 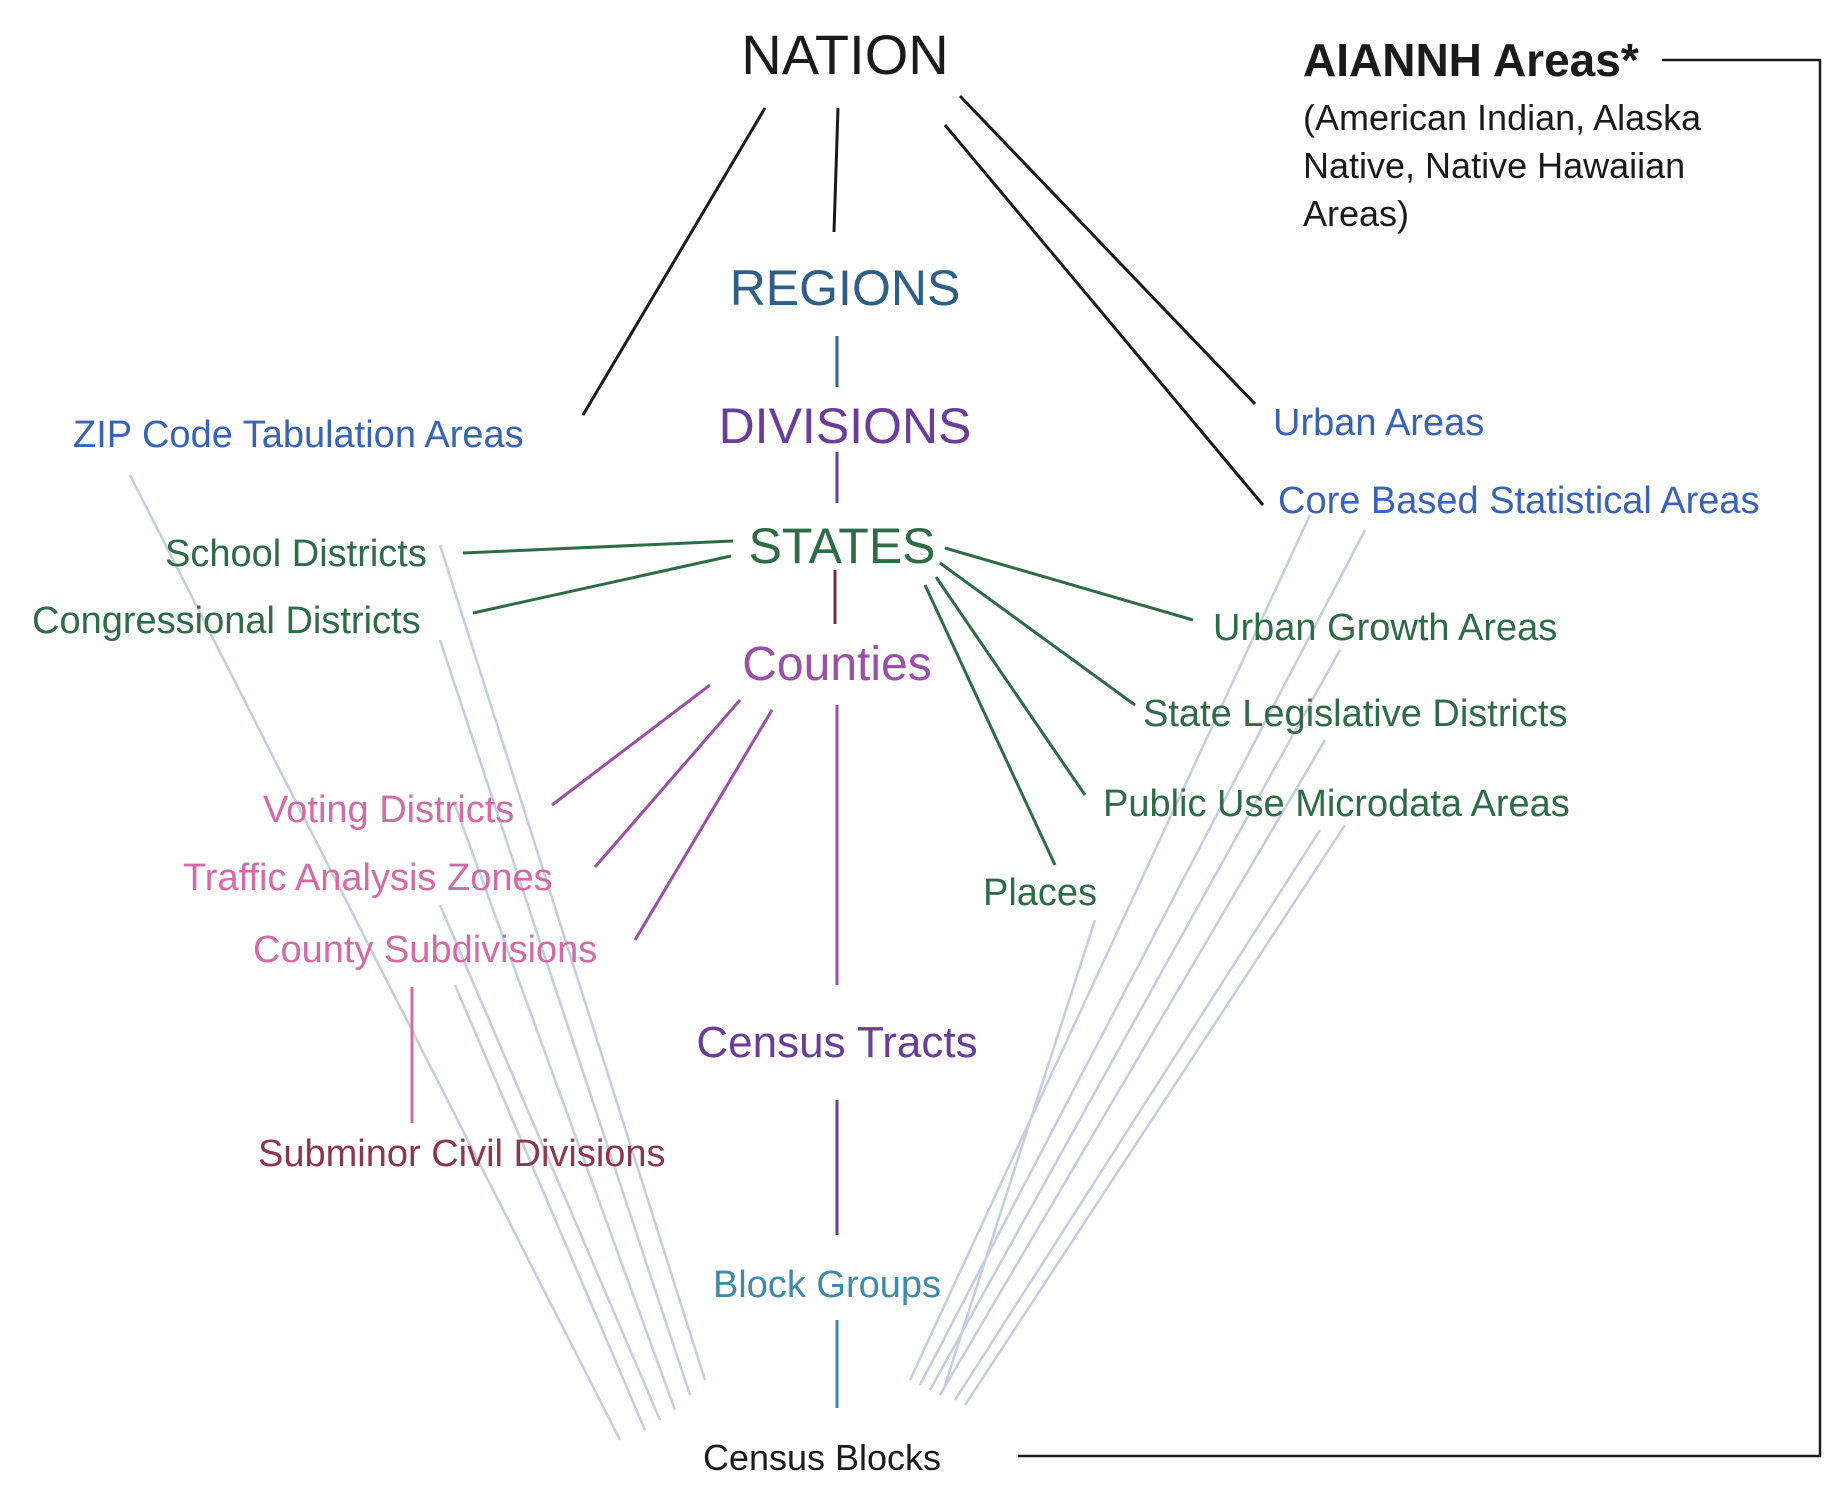 What do you see at coordinates (836, 664) in the screenshot?
I see `node-counties: Counties` at bounding box center [836, 664].